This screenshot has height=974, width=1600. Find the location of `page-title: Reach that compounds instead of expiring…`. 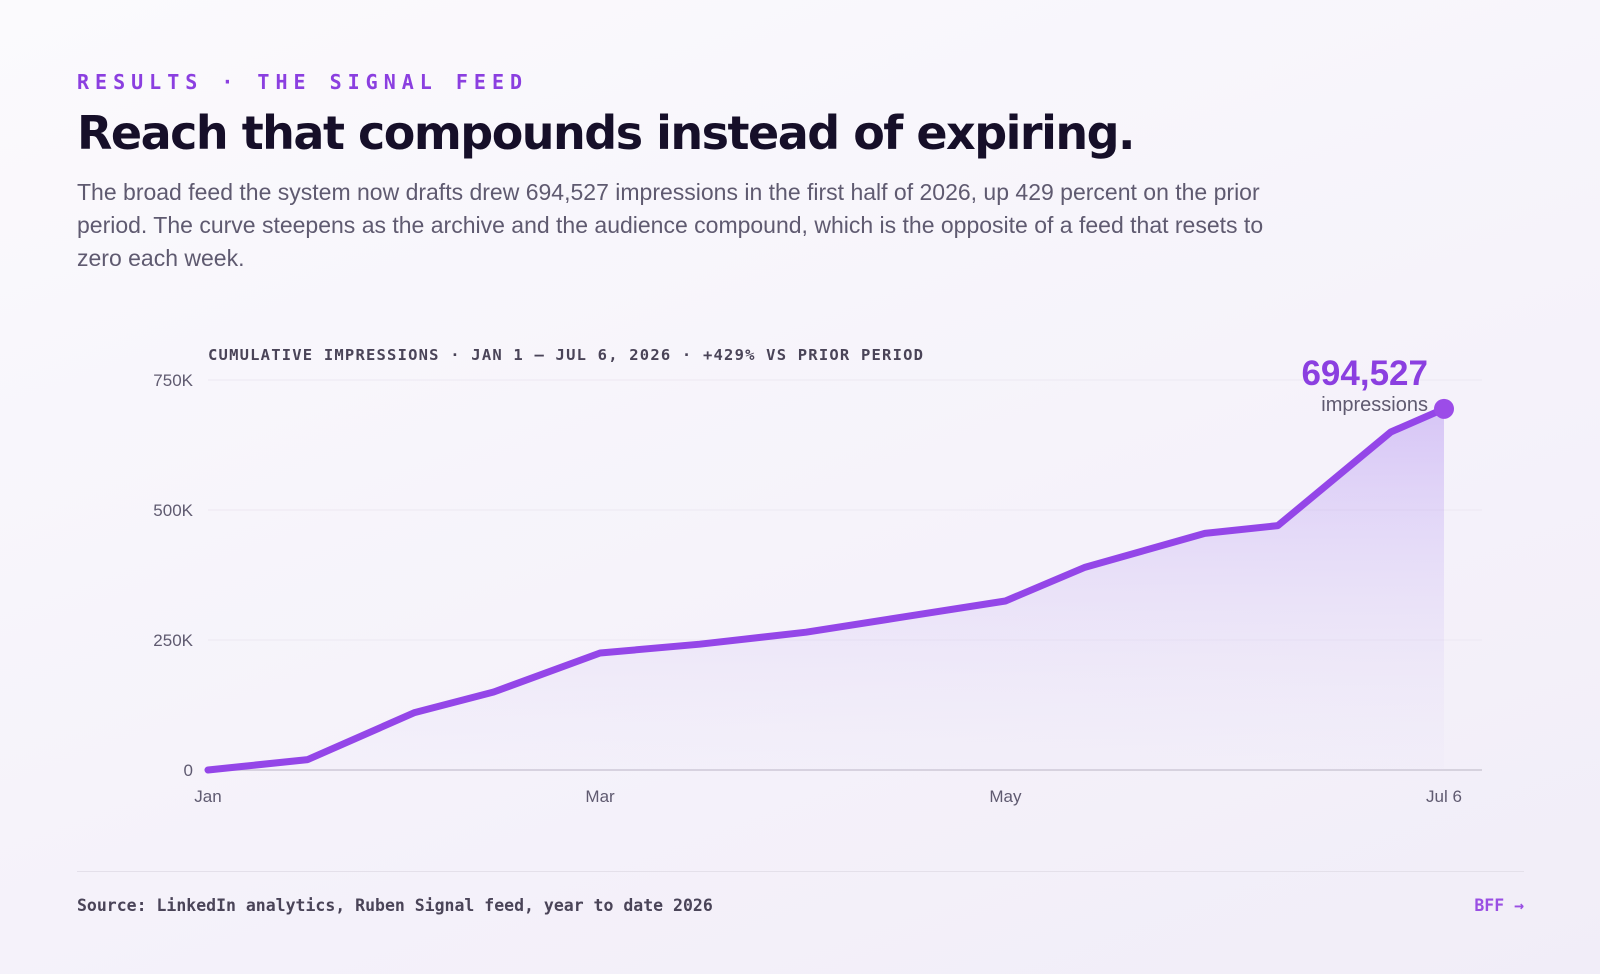

page-title: Reach that compounds instead of expiring… is located at coordinates (606, 133).